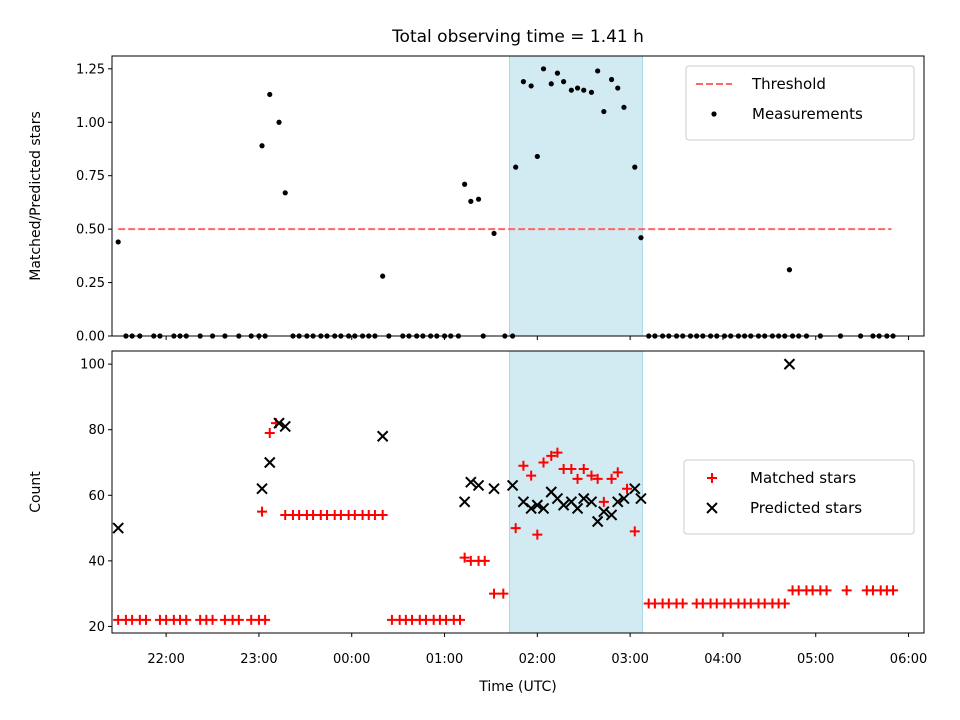  What do you see at coordinates (537, 659) in the screenshot?
I see `x-tick-label: 02:00` at bounding box center [537, 659].